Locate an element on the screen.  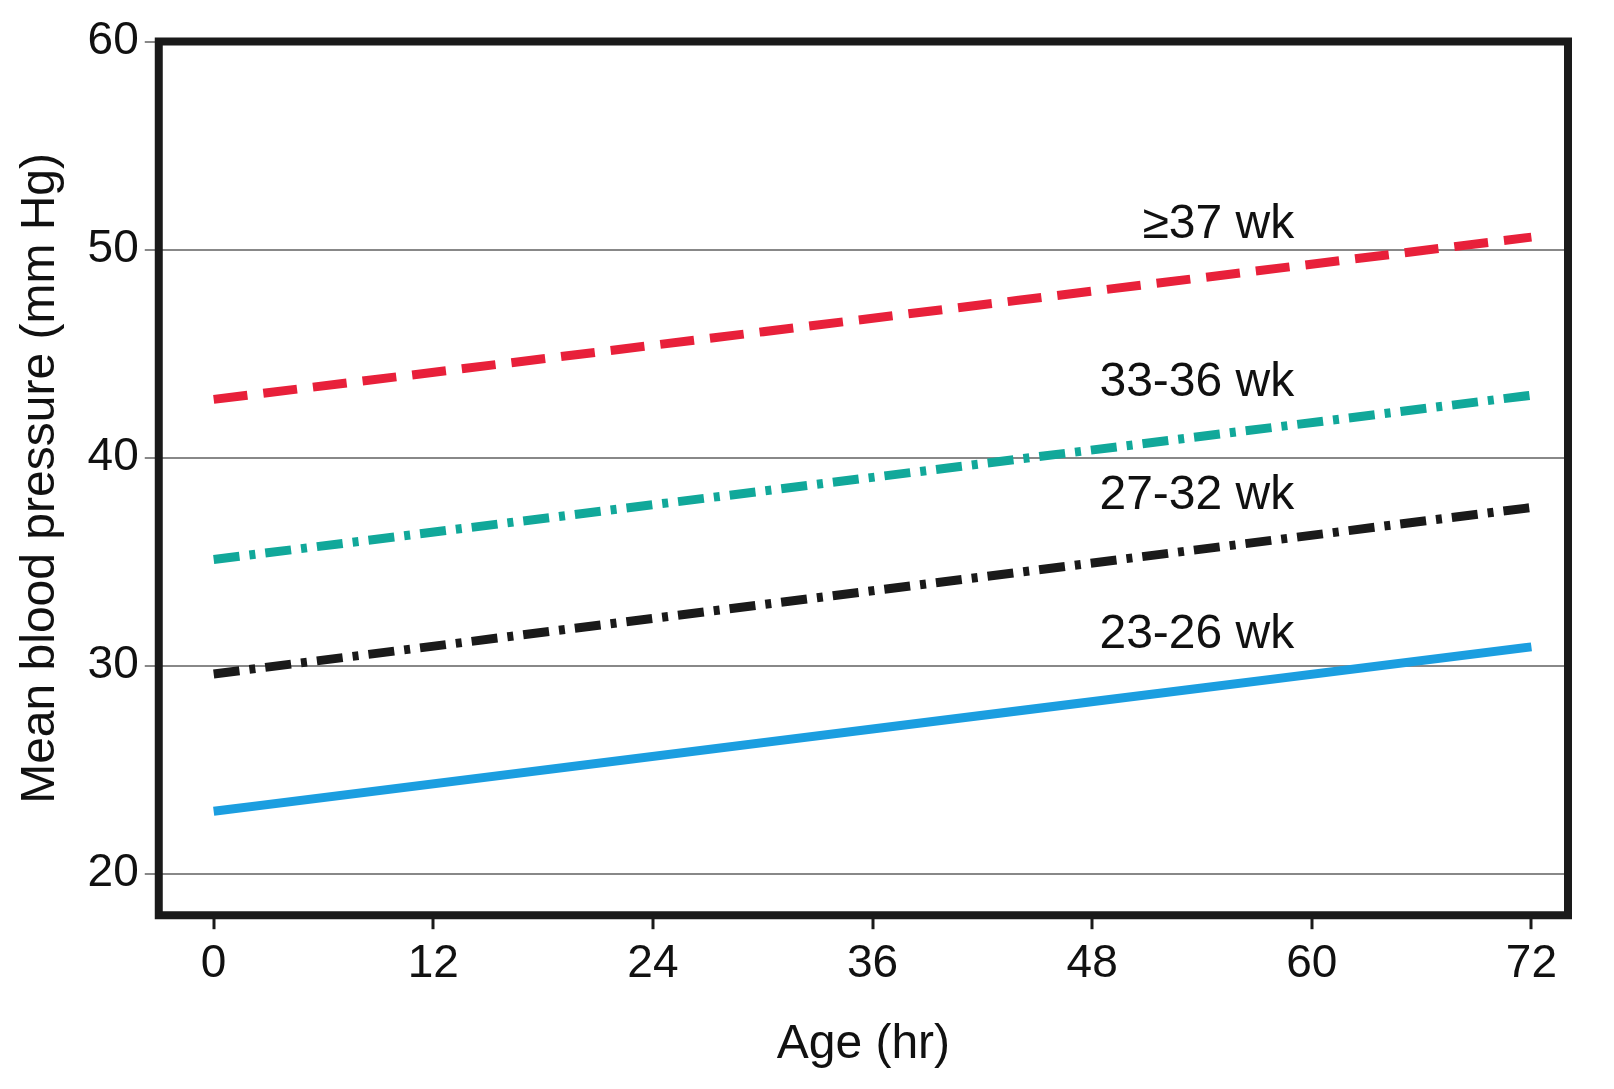
y-tick-label: 30 is located at coordinates (113, 662).